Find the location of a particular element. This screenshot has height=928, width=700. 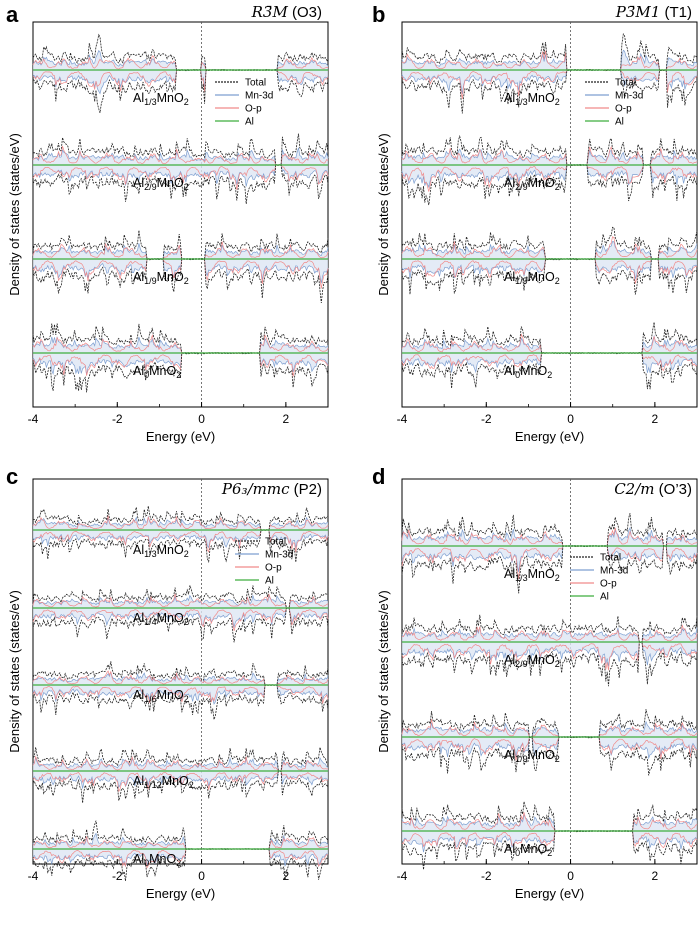

legend: Total Mn-3d O-p Al is located at coordinates (244, 103).